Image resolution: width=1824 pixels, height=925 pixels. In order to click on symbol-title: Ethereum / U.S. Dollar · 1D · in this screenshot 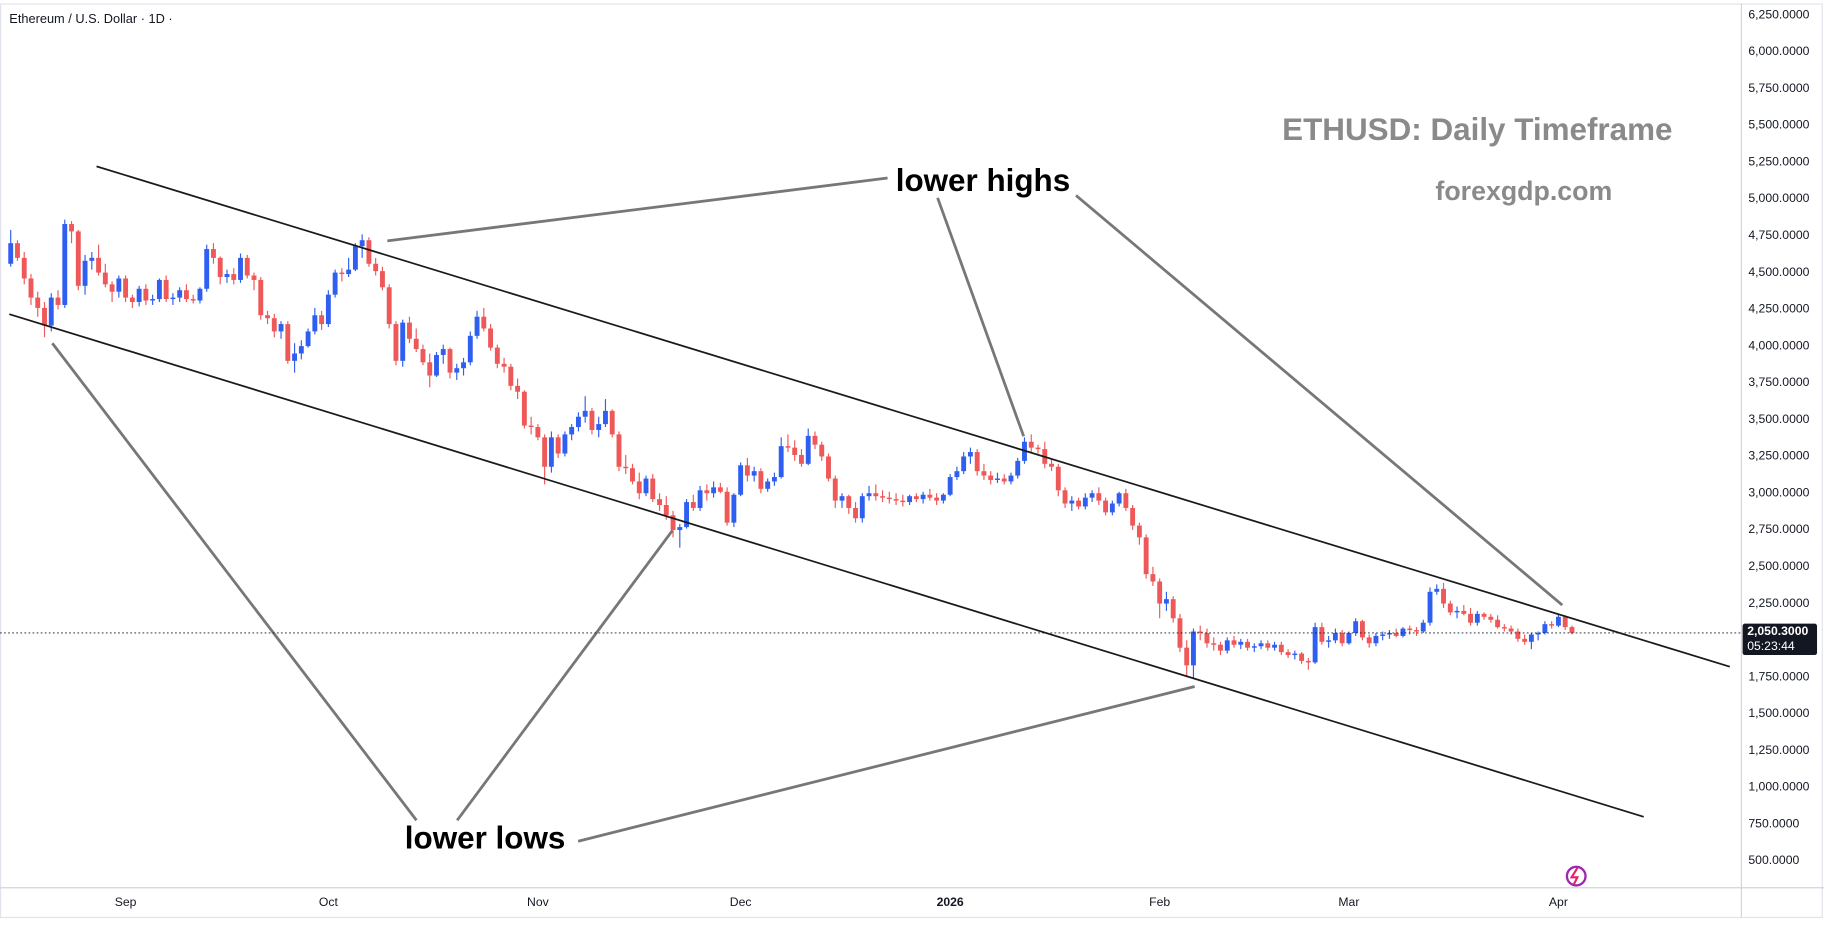, I will do `click(90, 18)`.